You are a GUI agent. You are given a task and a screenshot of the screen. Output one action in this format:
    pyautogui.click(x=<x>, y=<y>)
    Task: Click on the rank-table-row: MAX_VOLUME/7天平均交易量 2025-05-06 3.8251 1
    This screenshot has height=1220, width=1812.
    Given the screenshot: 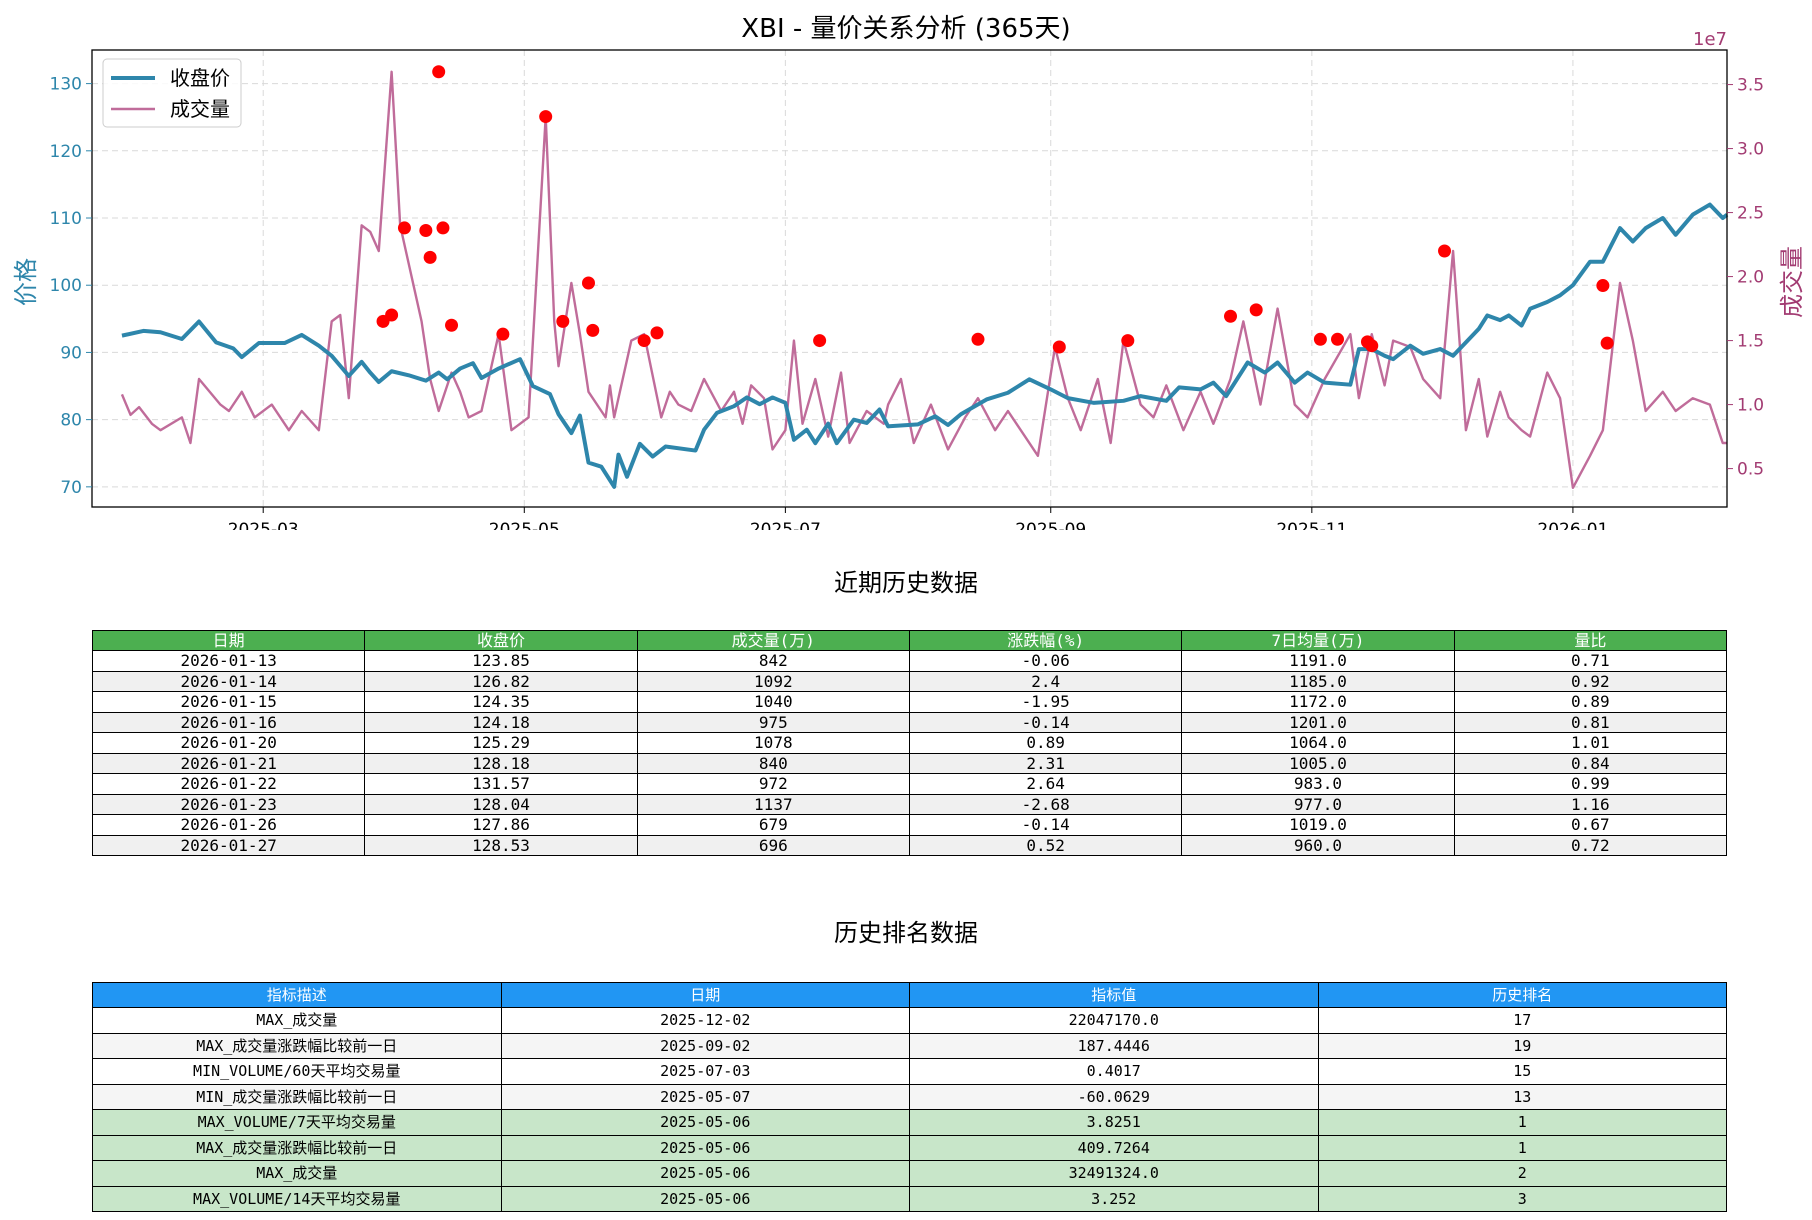 What is the action you would take?
    pyautogui.click(x=909, y=1122)
    